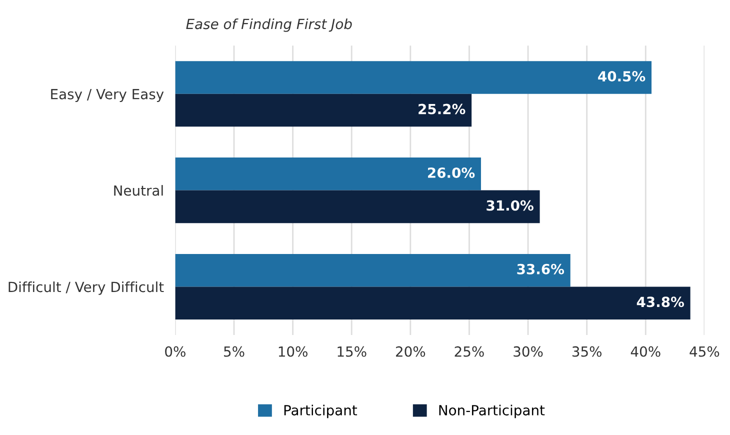 The image size is (730, 435). Describe the element at coordinates (352, 351) in the screenshot. I see `x-tick-label: 15%` at that location.